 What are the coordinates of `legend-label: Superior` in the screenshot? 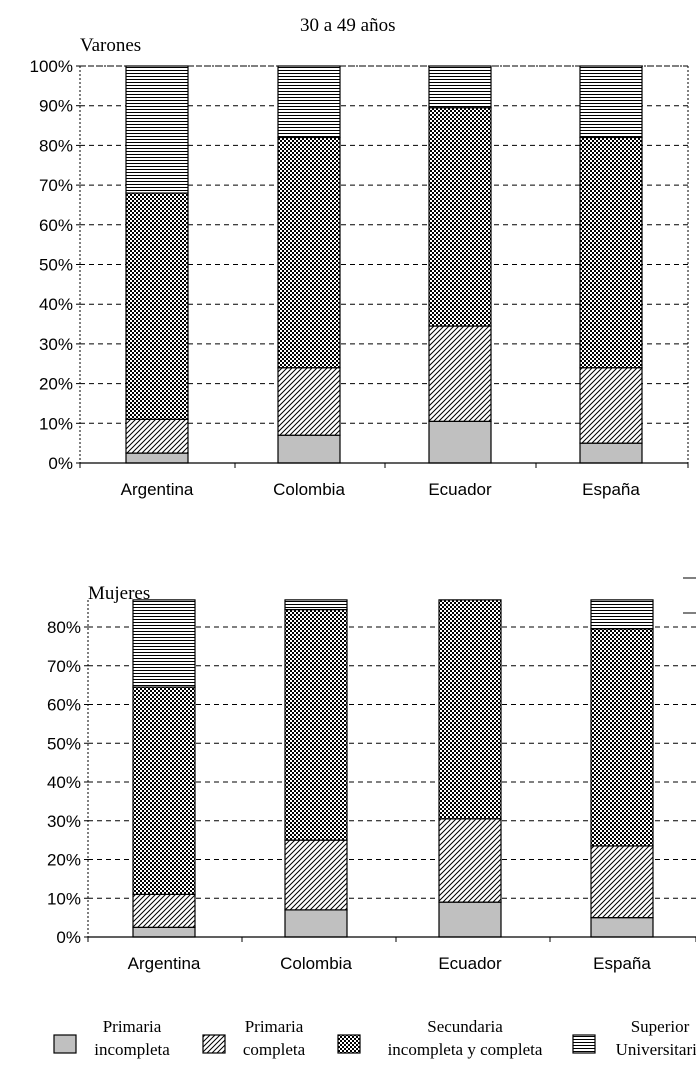 It's located at (660, 1026).